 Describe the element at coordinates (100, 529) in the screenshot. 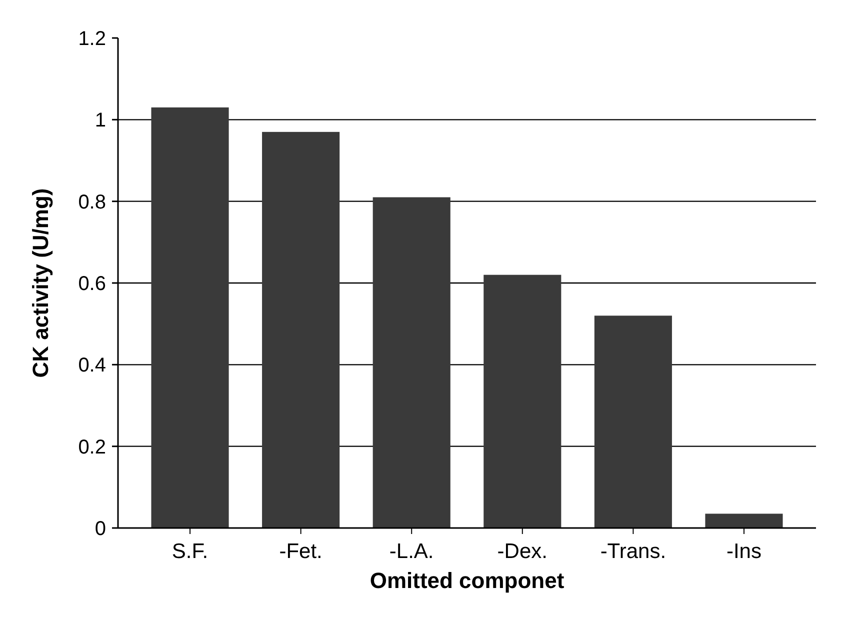

I see `y-tick-label: 0` at that location.